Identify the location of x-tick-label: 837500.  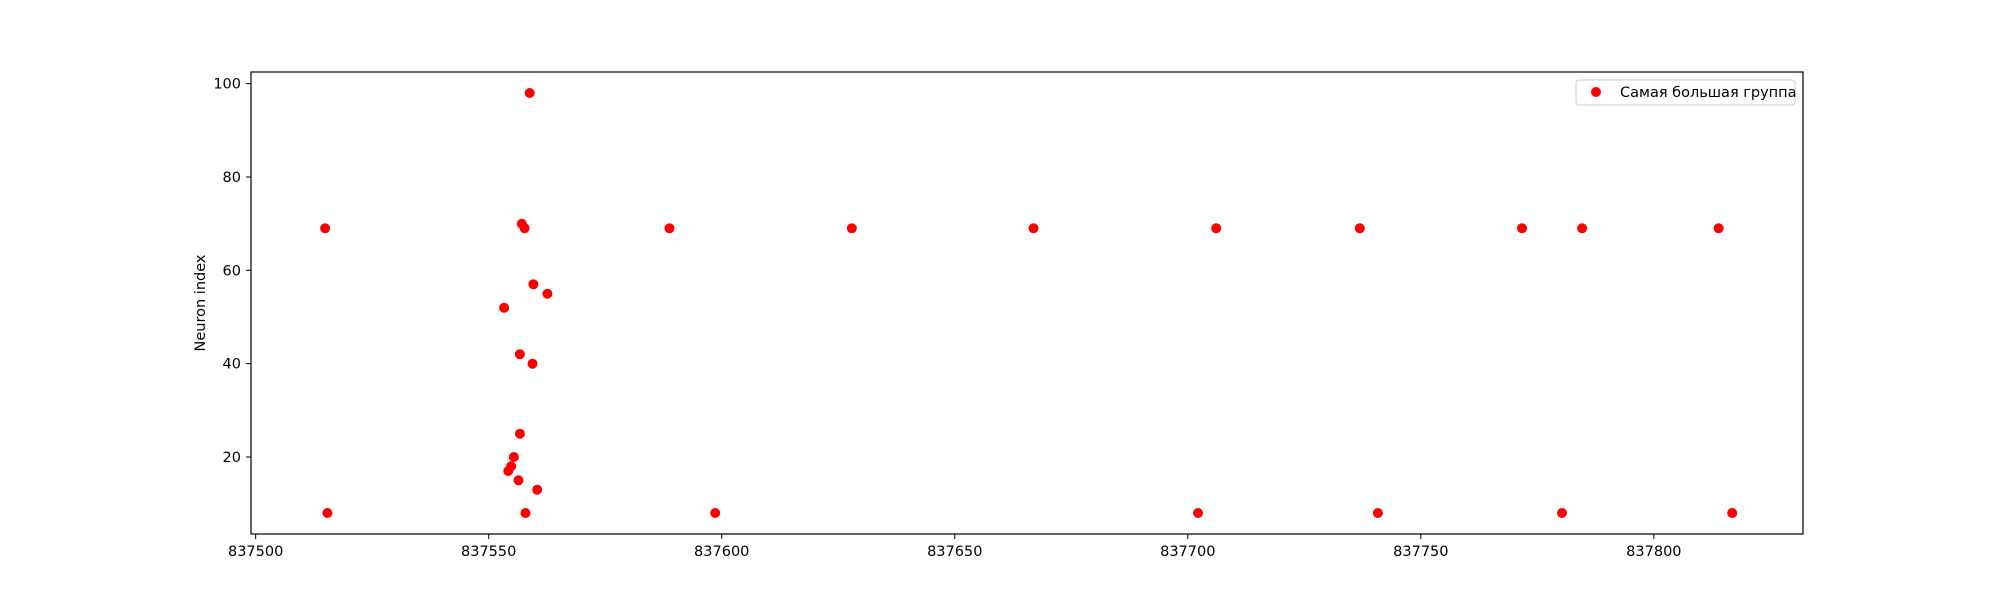
(255, 552).